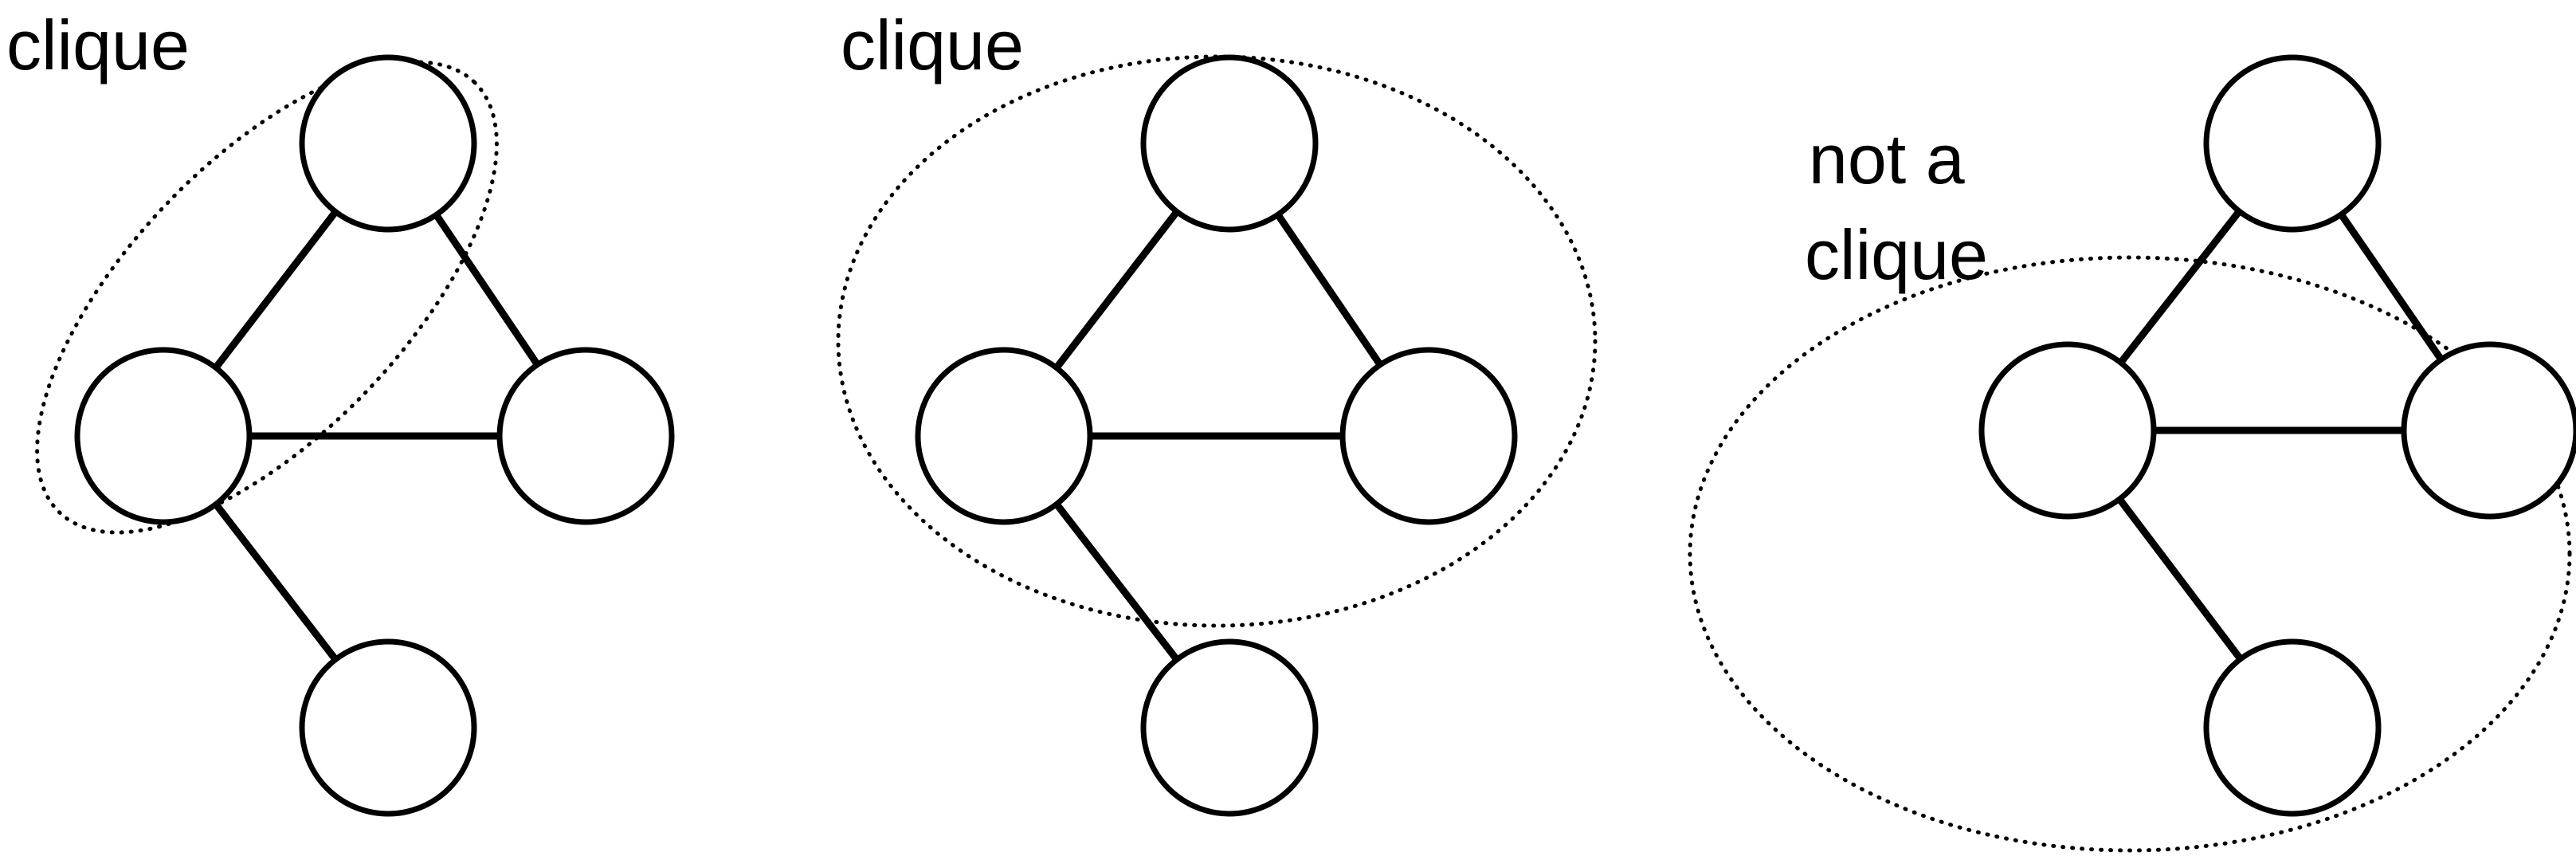 This screenshot has height=864, width=2576. What do you see at coordinates (2292, 727) in the screenshot?
I see `panel-3-node-bottom` at bounding box center [2292, 727].